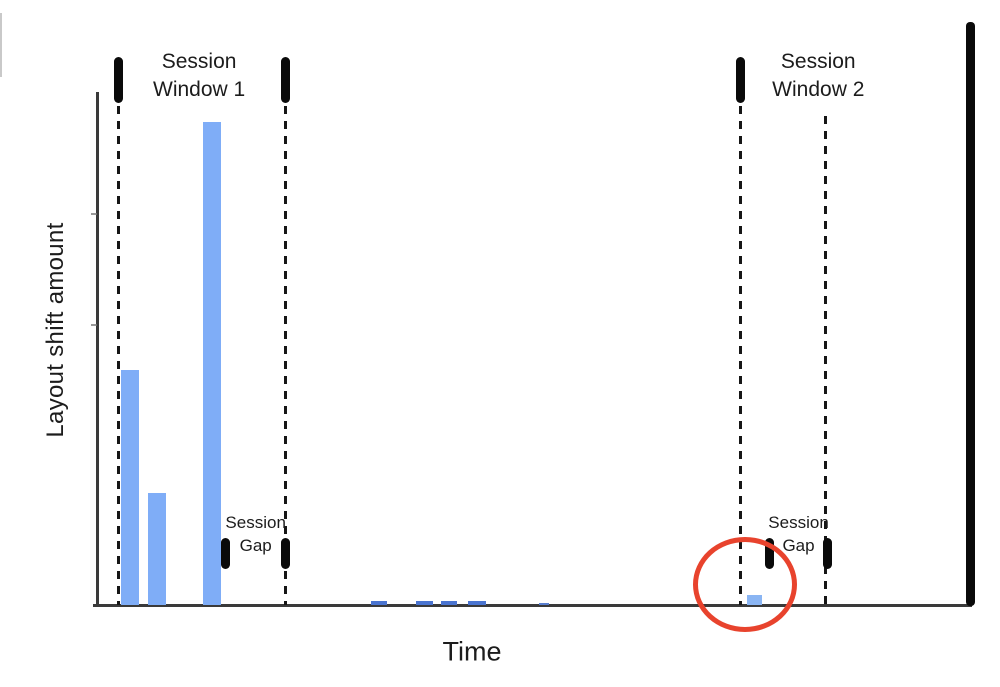 The height and width of the screenshot is (687, 1000). I want to click on y-axis-label: Layout shift amount, so click(55, 330).